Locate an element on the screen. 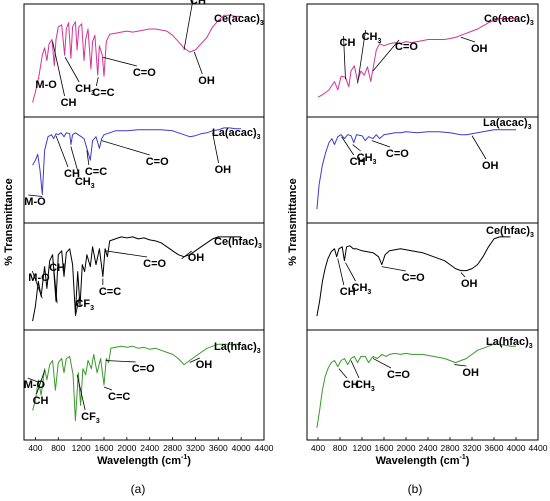 This screenshot has height=501, width=550. panel-ce-hfac-3: Ce(hfac)3 M-OCH CF3 C=C C=O OH is located at coordinates (144, 272).